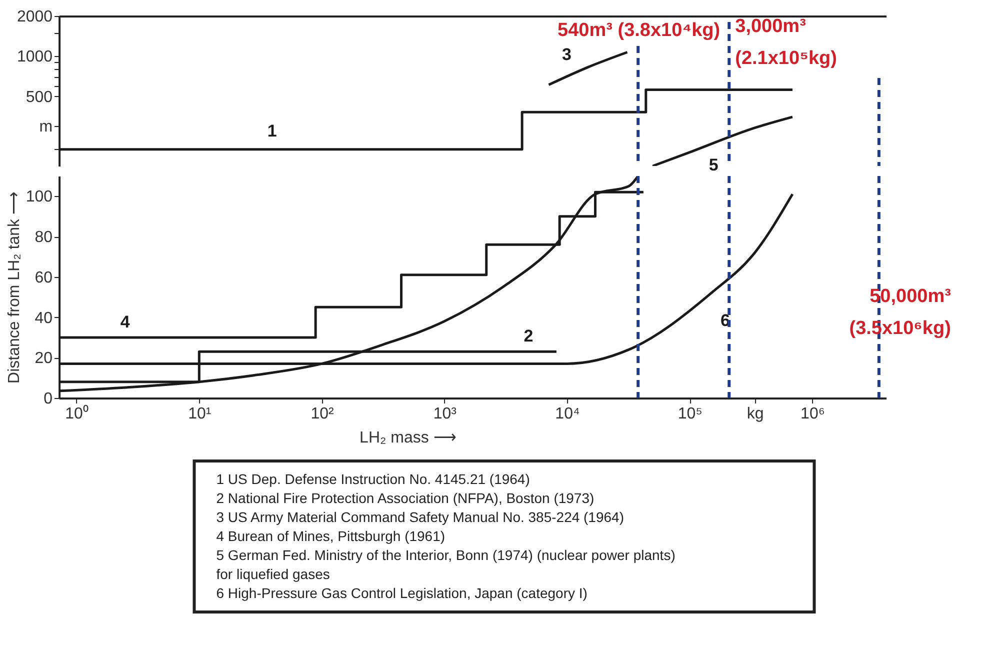 This screenshot has width=992, height=657. Describe the element at coordinates (567, 414) in the screenshot. I see `x-tick-label: 10⁴` at that location.